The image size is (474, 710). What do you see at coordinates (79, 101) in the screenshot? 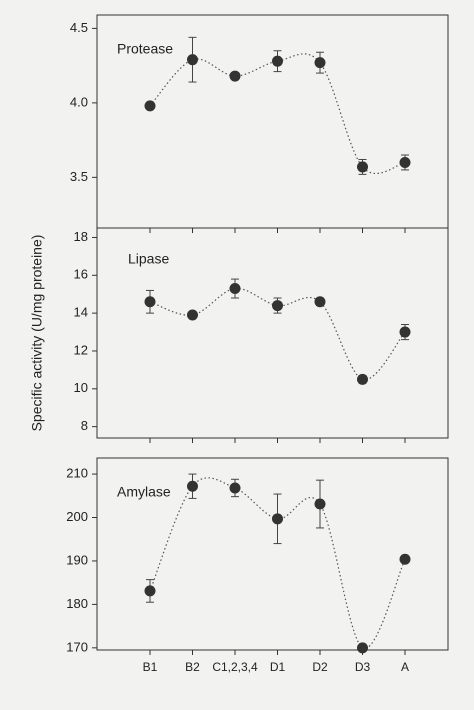
I see `y-tick-label: 4.0` at bounding box center [79, 101].